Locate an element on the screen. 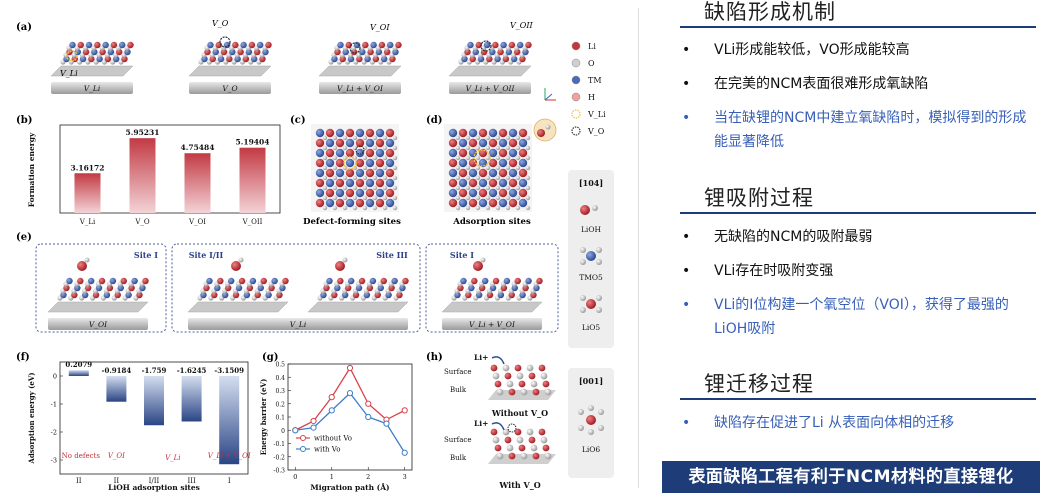 The height and width of the screenshot is (497, 1044). data-point is located at coordinates (313, 421).